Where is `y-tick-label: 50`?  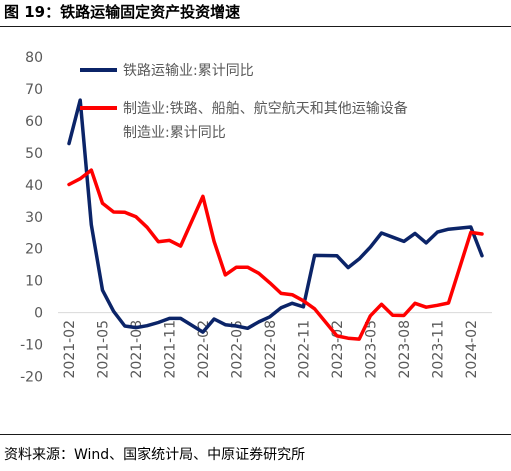 y-tick-label: 50 is located at coordinates (34, 154).